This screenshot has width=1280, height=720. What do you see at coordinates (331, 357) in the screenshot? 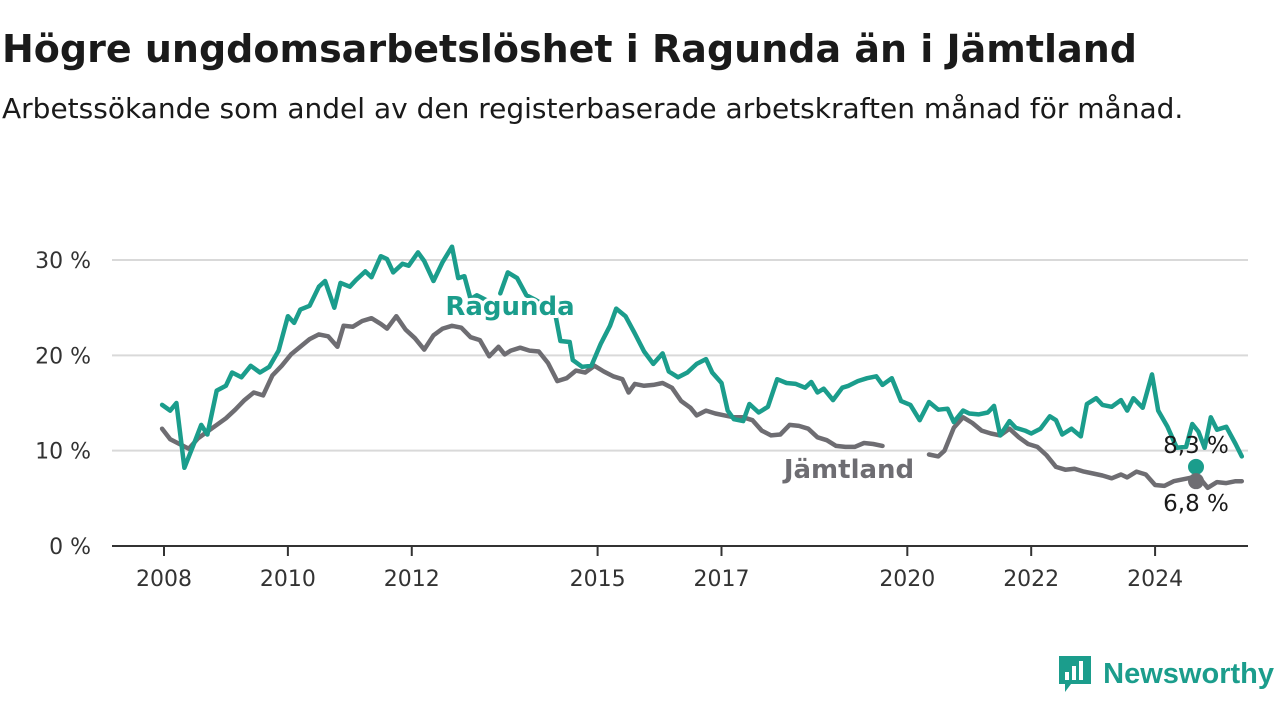
I see `series-line-ragunda` at bounding box center [331, 357].